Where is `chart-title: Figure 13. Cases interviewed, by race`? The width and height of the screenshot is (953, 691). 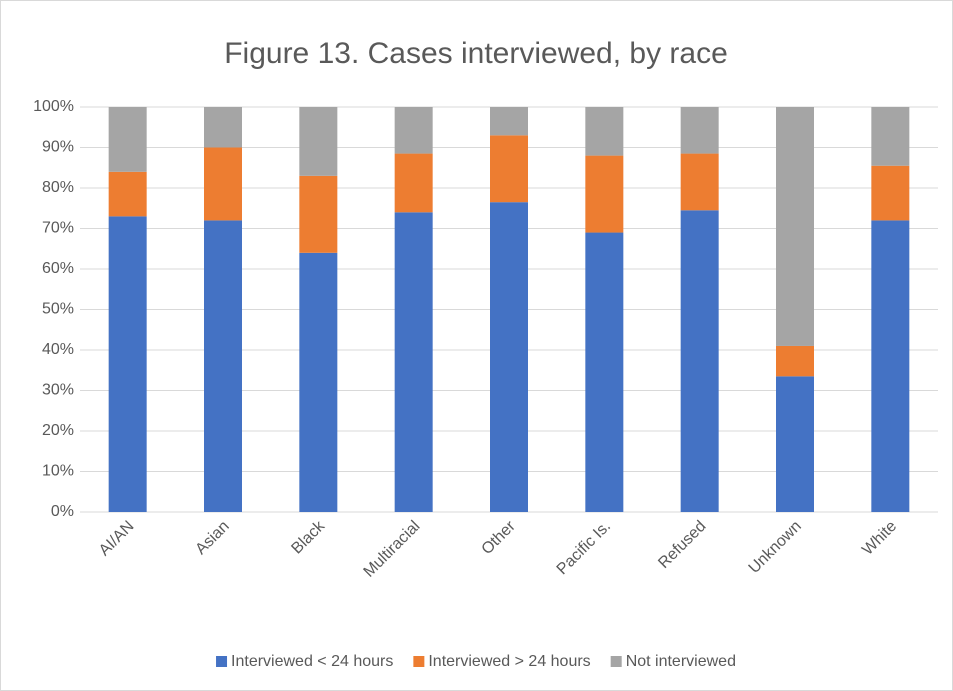 chart-title: Figure 13. Cases interviewed, by race is located at coordinates (476, 53).